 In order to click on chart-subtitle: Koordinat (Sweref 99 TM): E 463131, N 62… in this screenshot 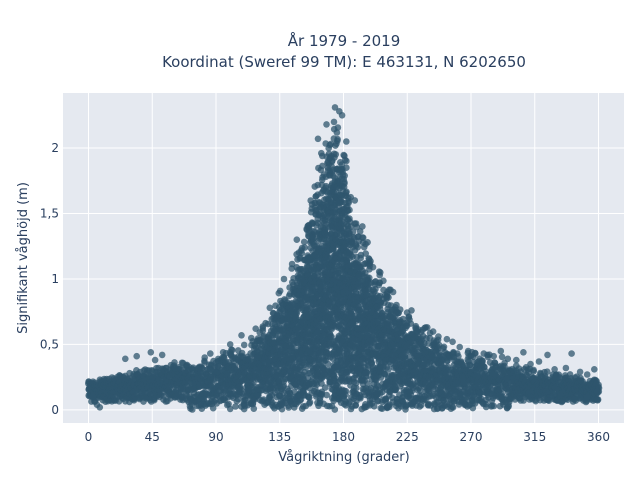, I will do `click(344, 62)`.